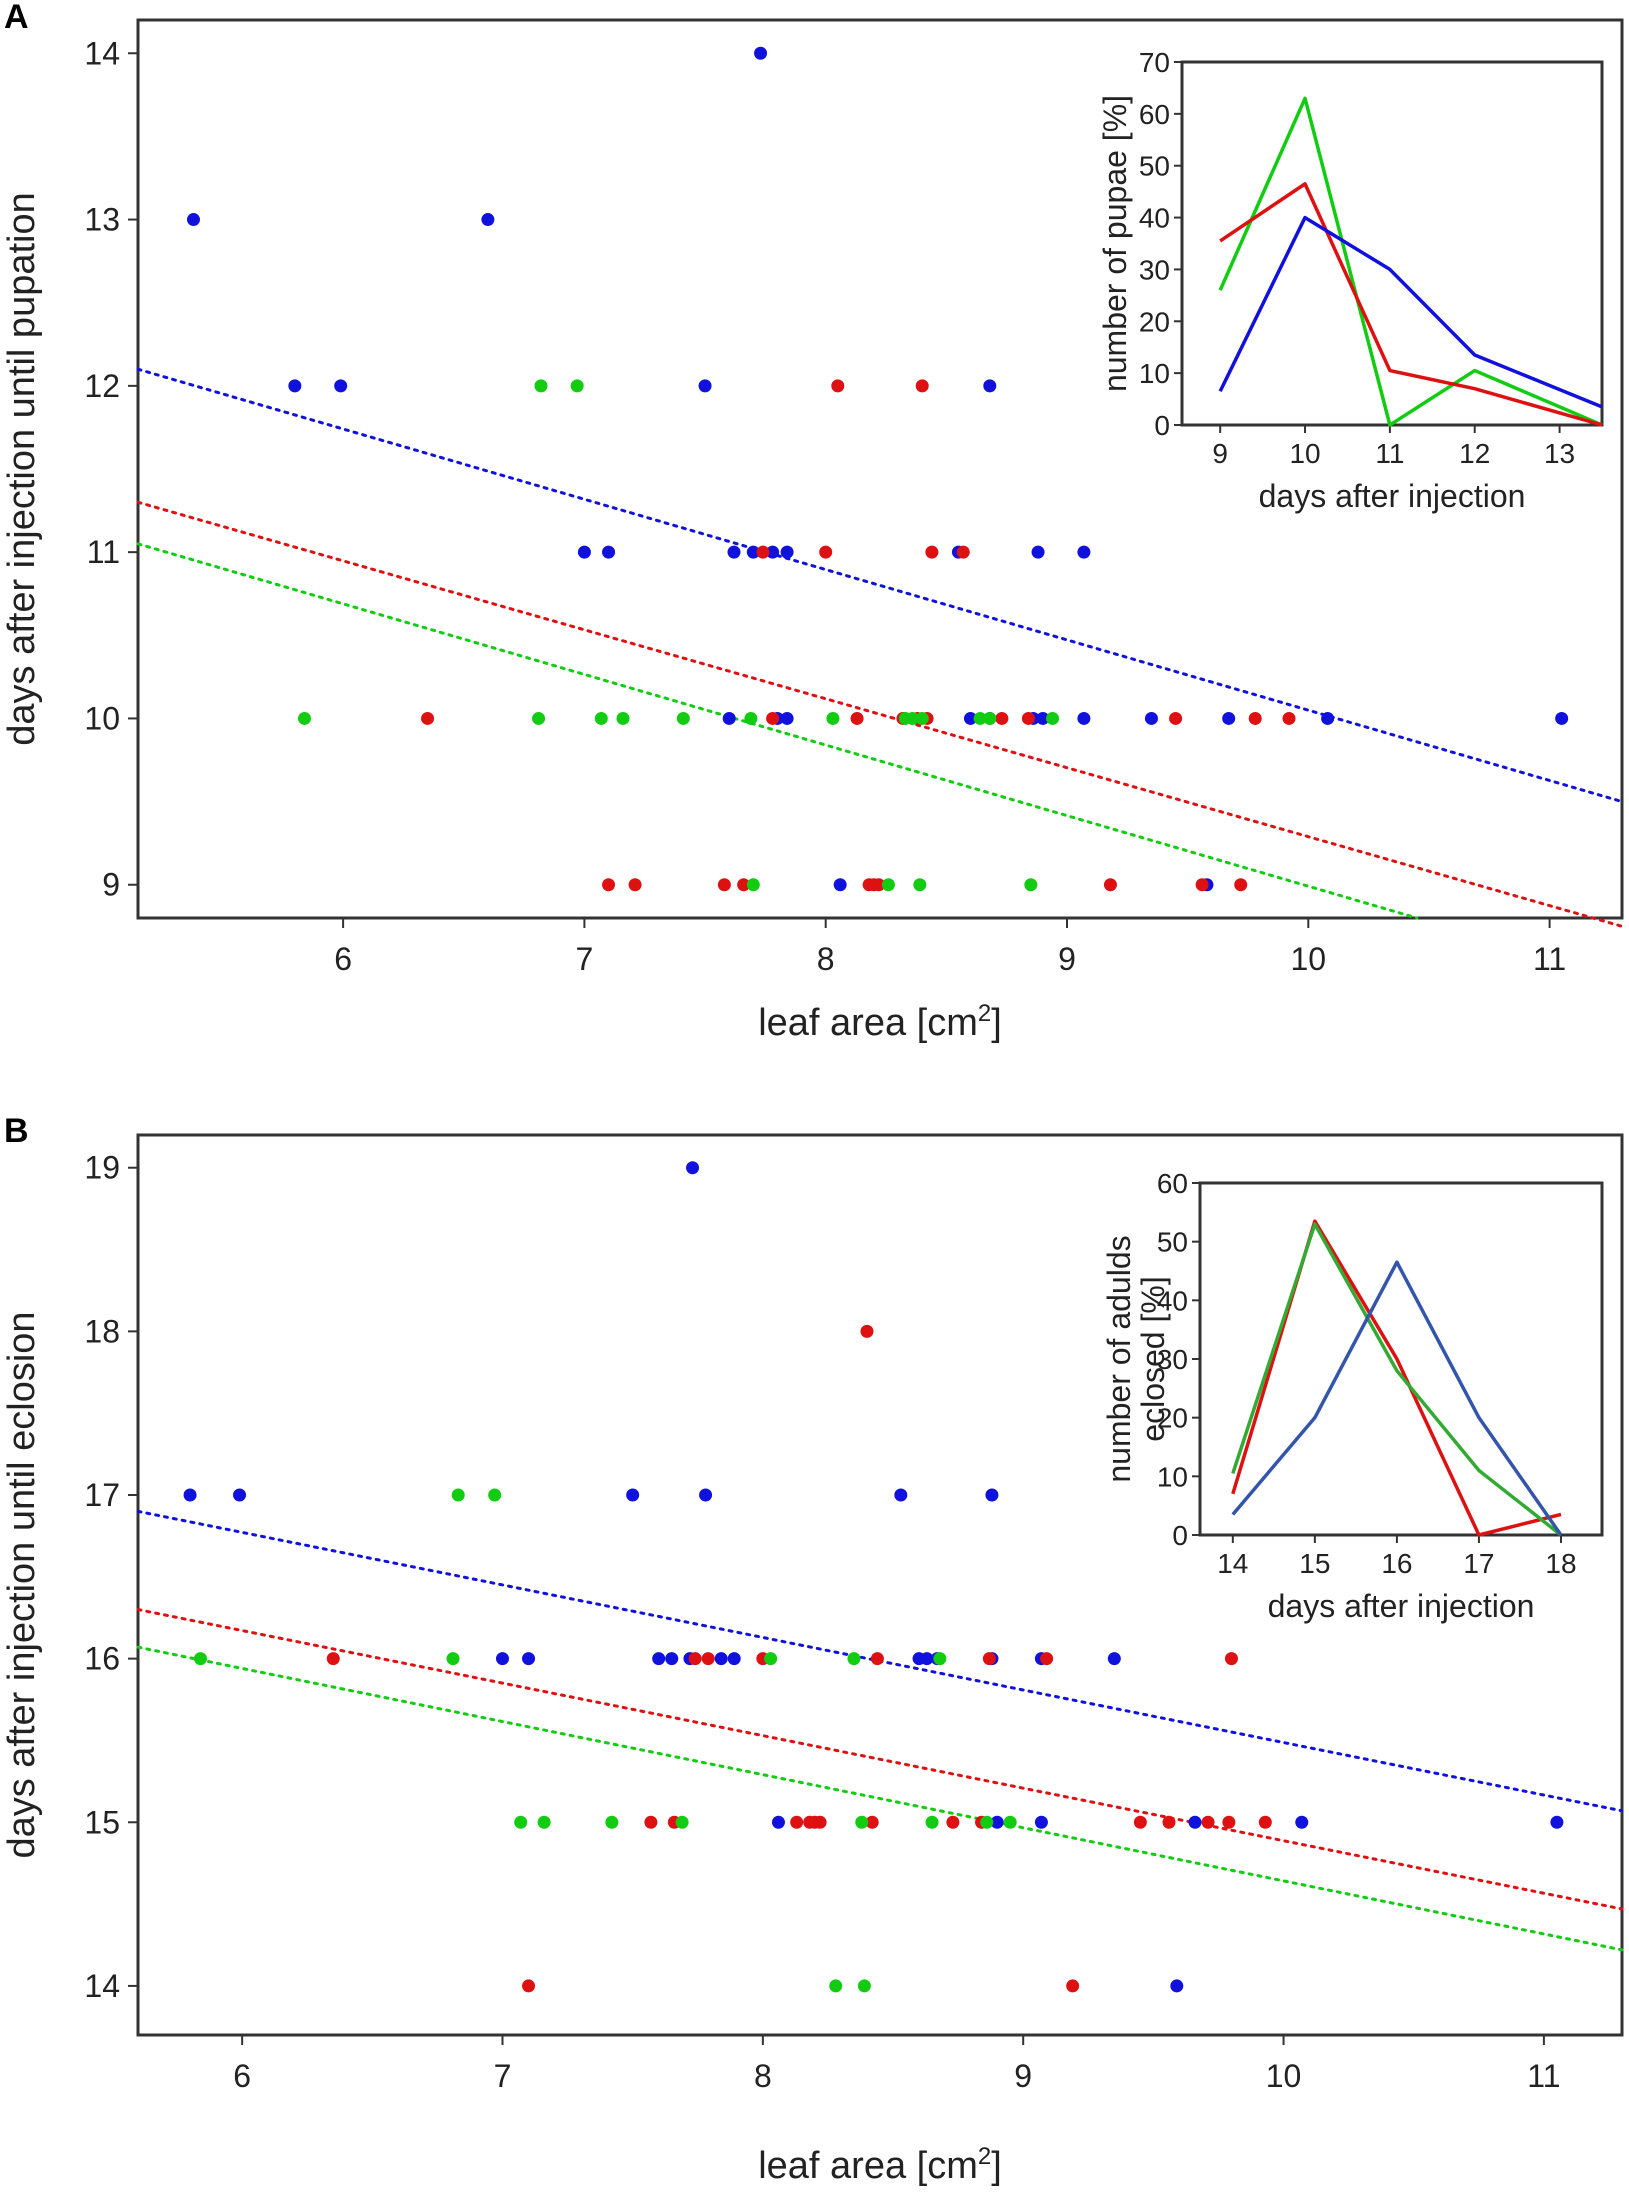 The width and height of the screenshot is (1629, 2196). What do you see at coordinates (102, 1659) in the screenshot?
I see `b-y-tick-label: 16` at bounding box center [102, 1659].